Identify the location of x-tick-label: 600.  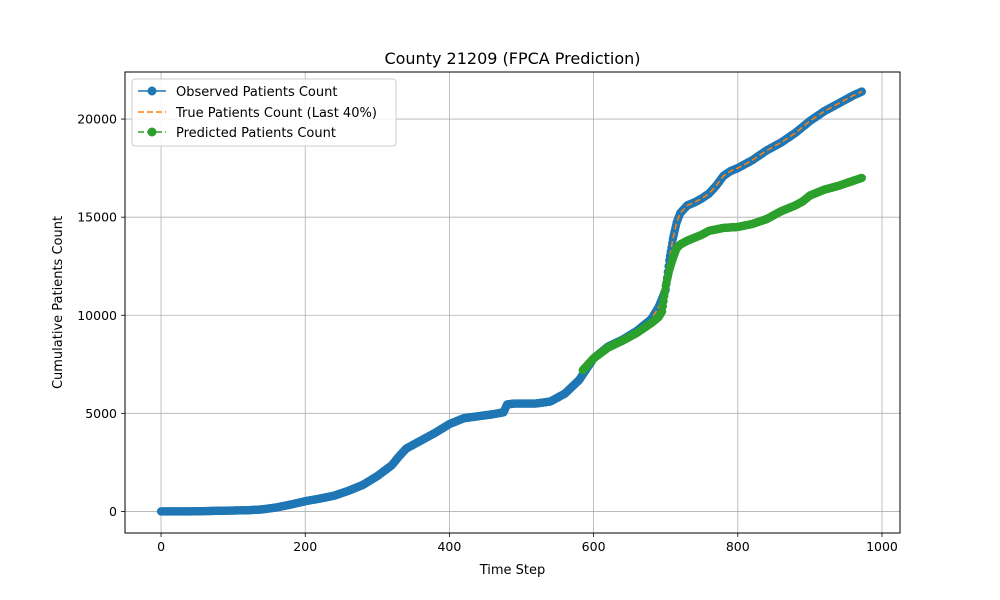
(594, 546).